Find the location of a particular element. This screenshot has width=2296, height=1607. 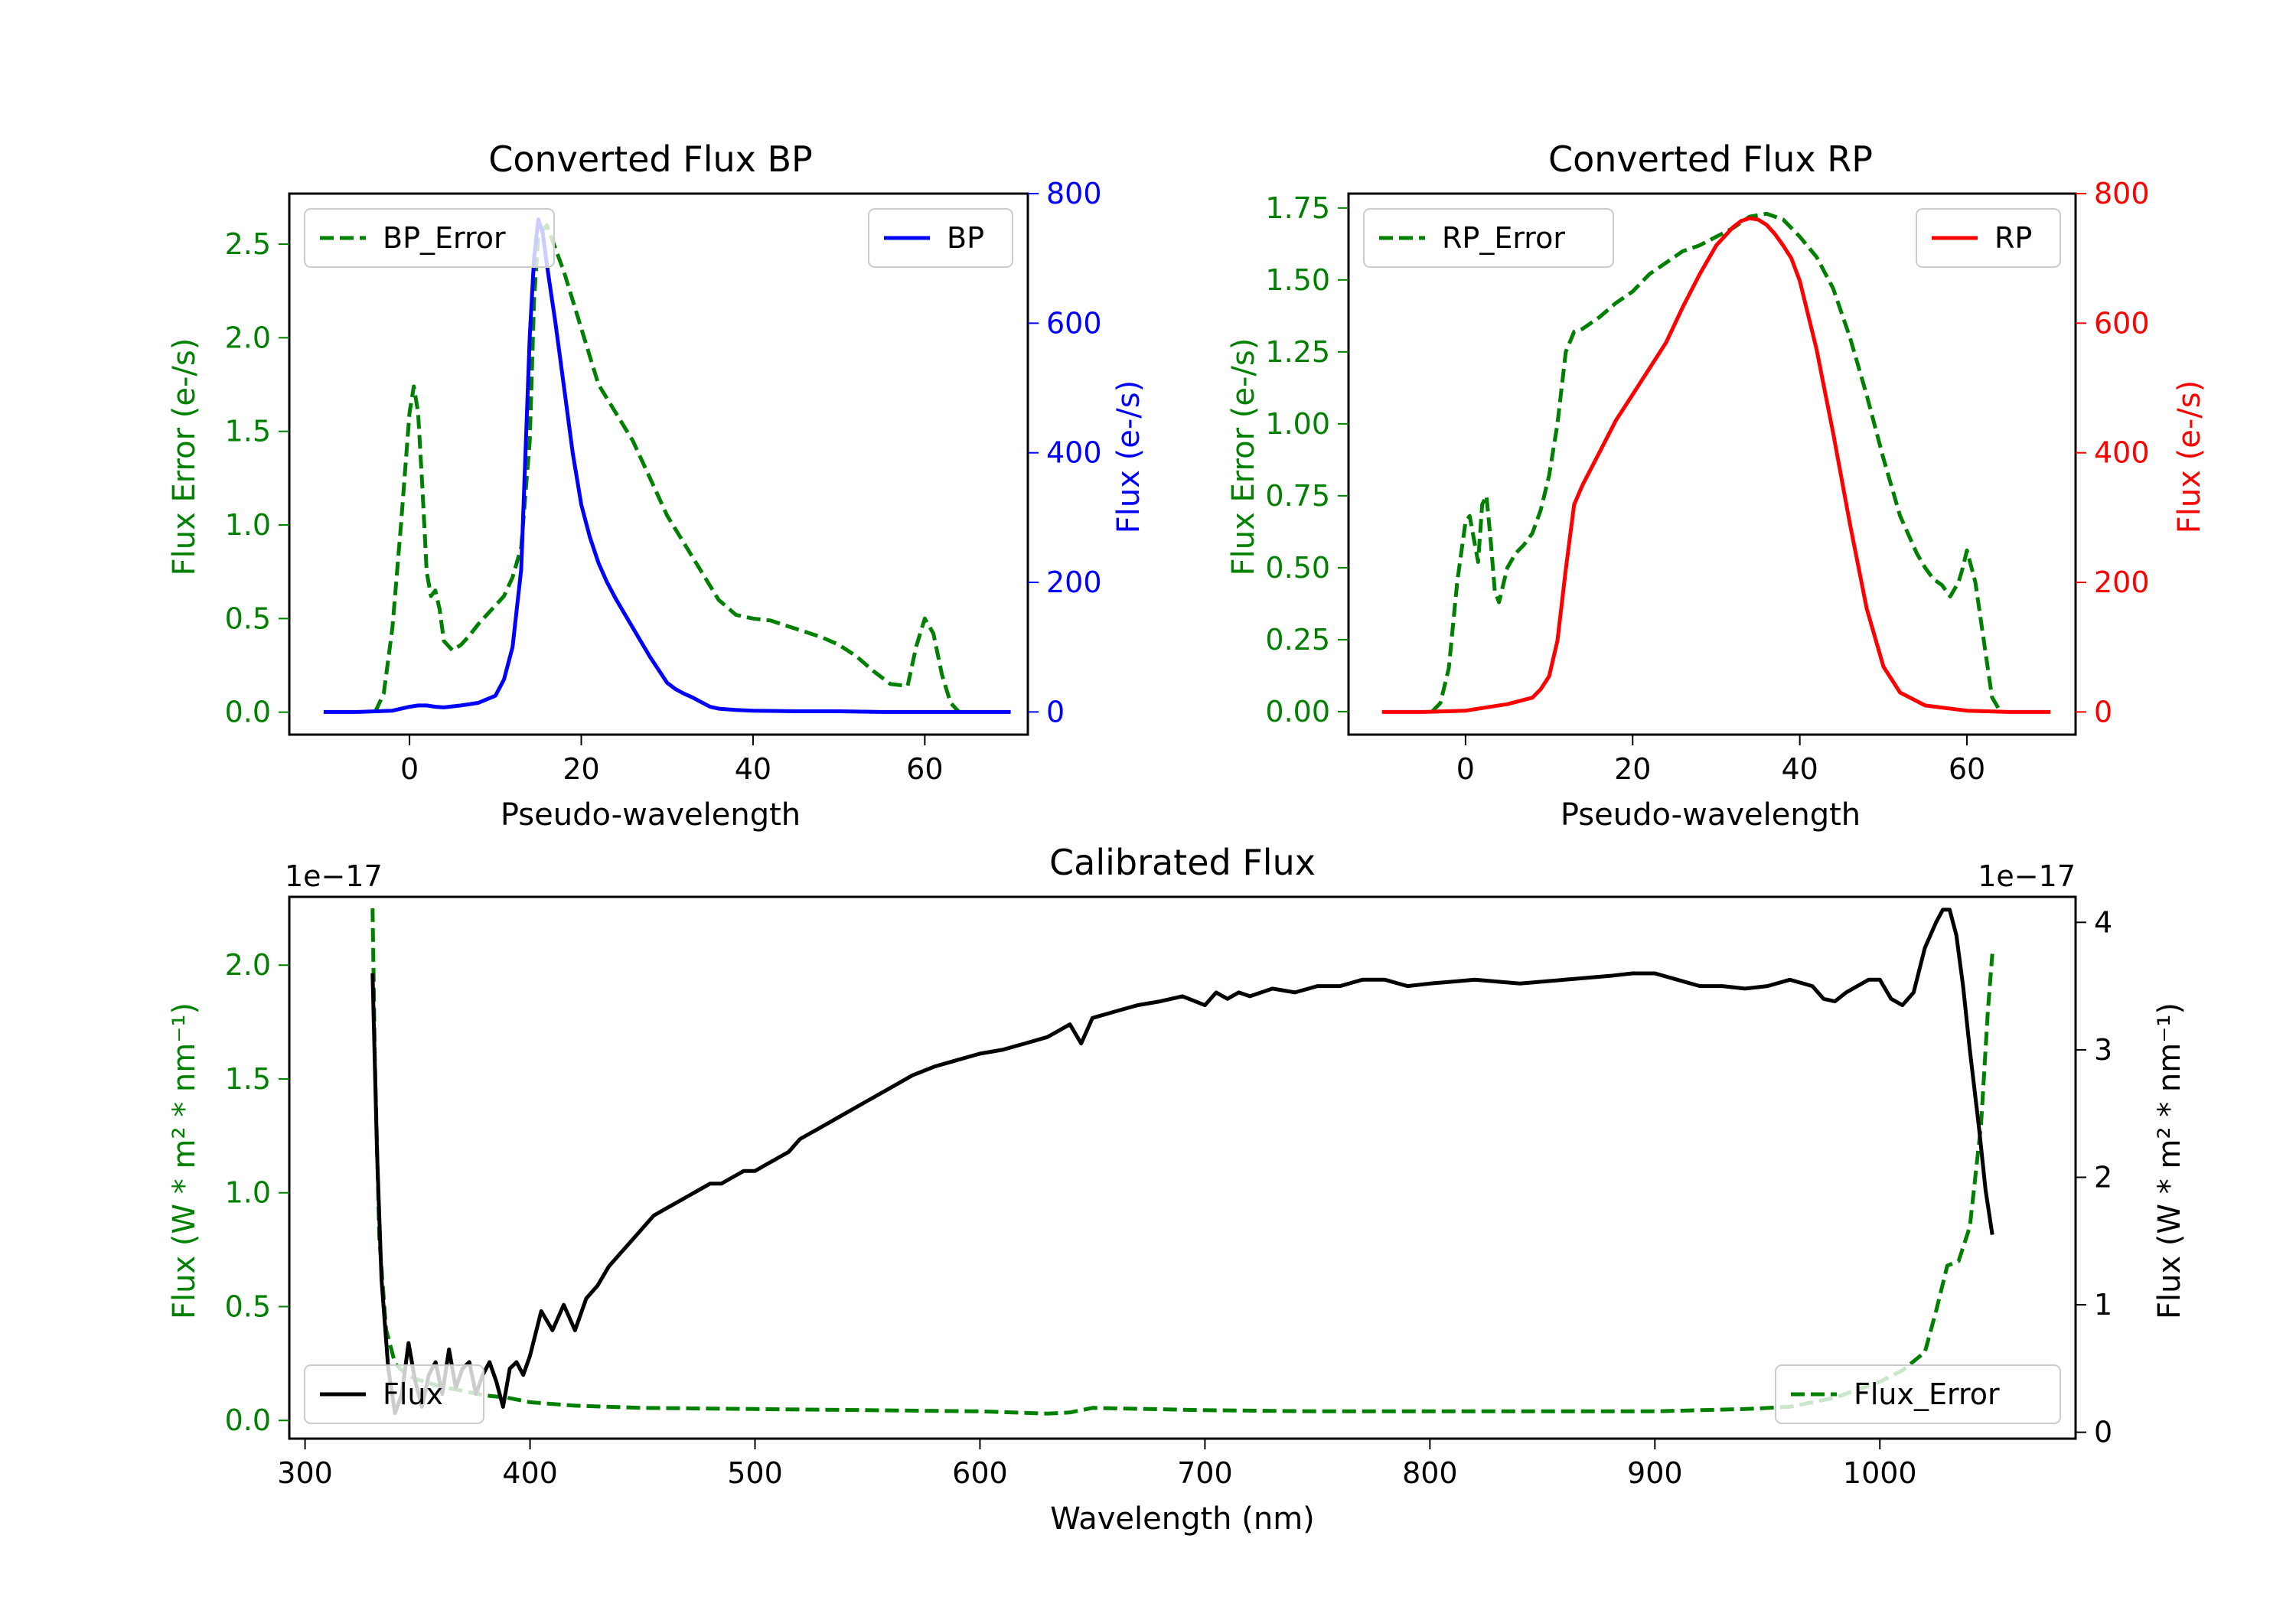

x-tick-label: 400 is located at coordinates (530, 1473).